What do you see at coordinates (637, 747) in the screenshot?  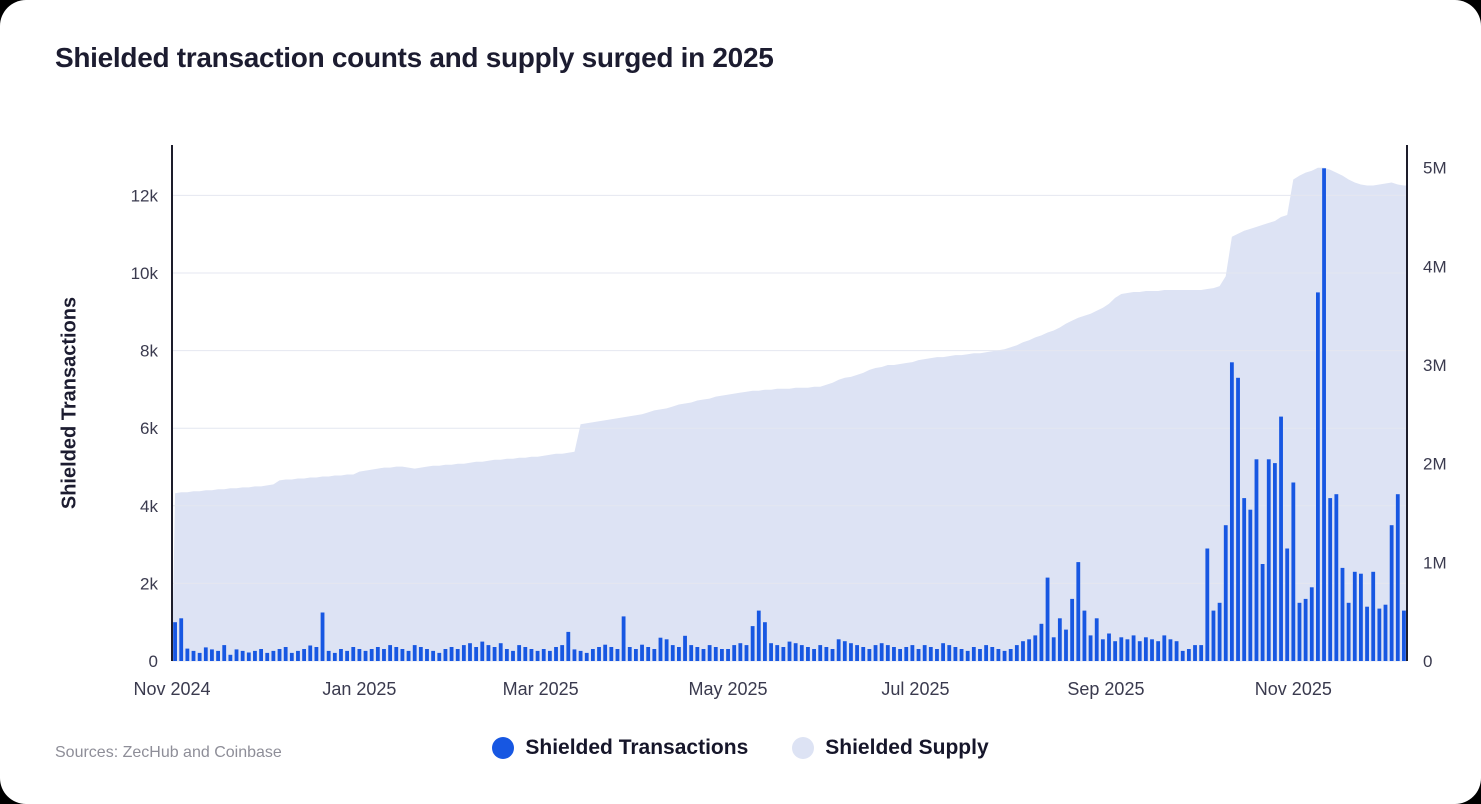 I see `legend-transactions-label: Shielded Transactions` at bounding box center [637, 747].